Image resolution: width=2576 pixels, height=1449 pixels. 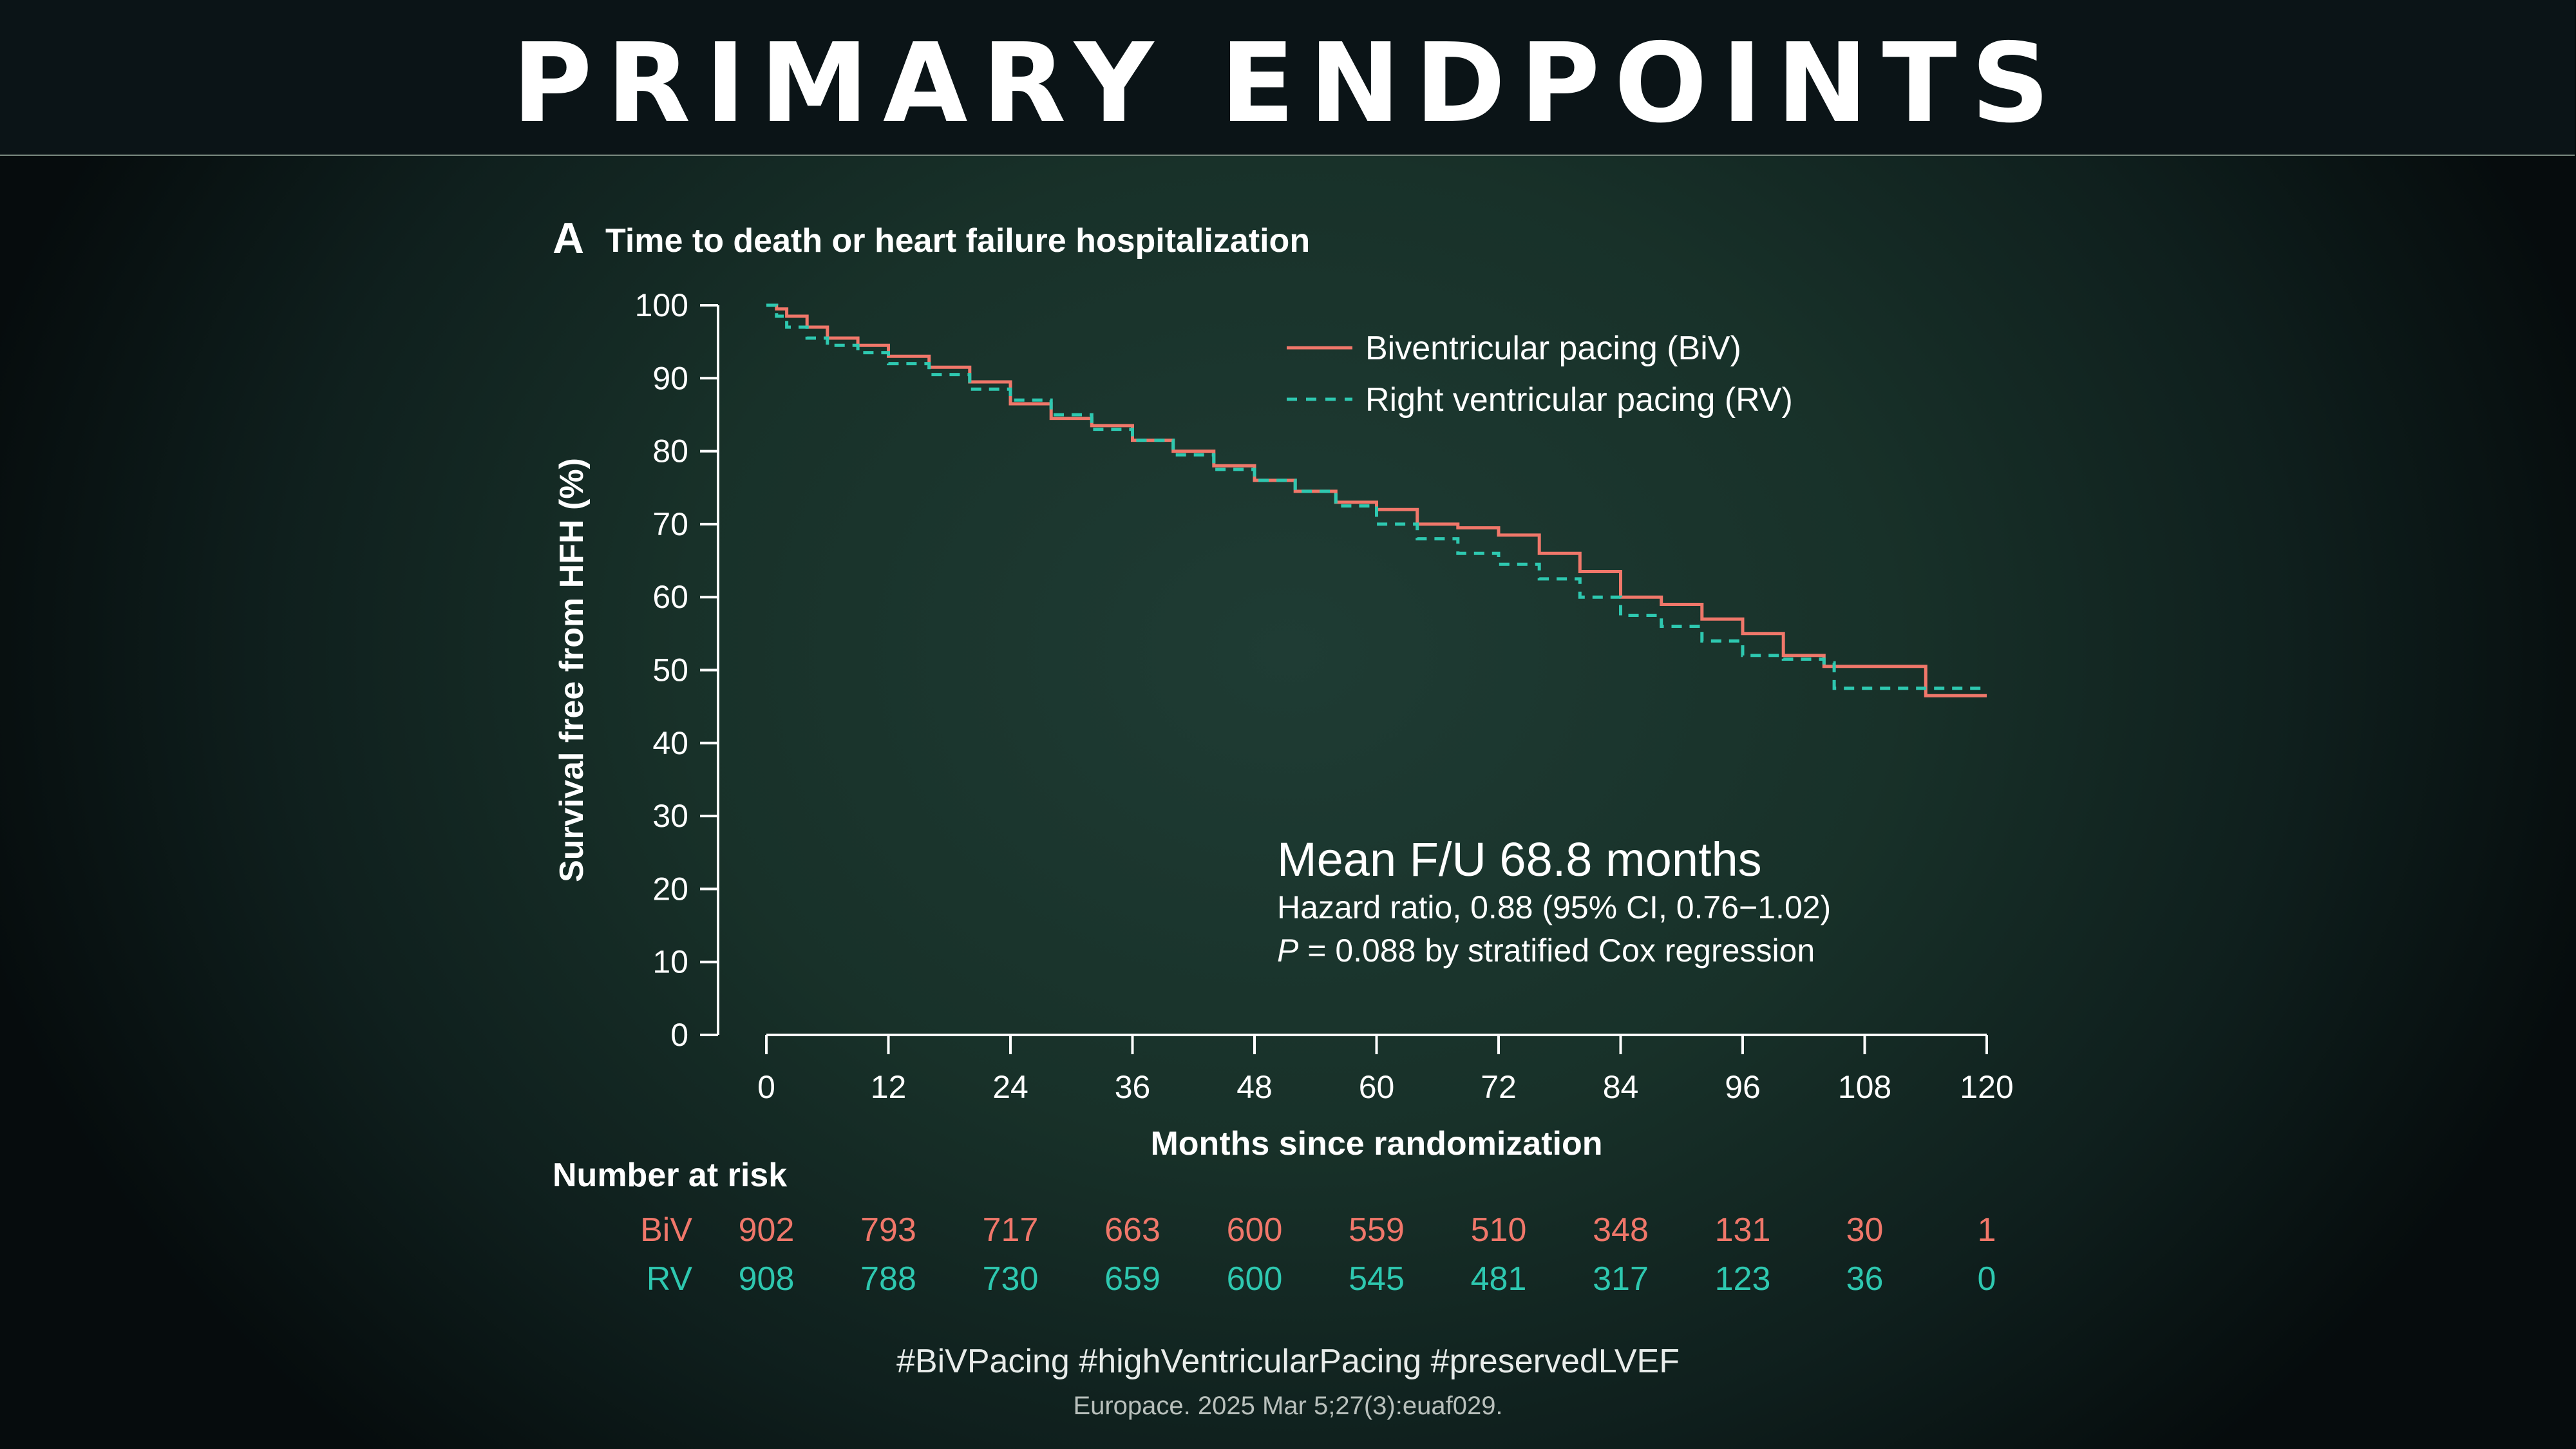 I want to click on x-tick-label: 12, so click(x=889, y=1087).